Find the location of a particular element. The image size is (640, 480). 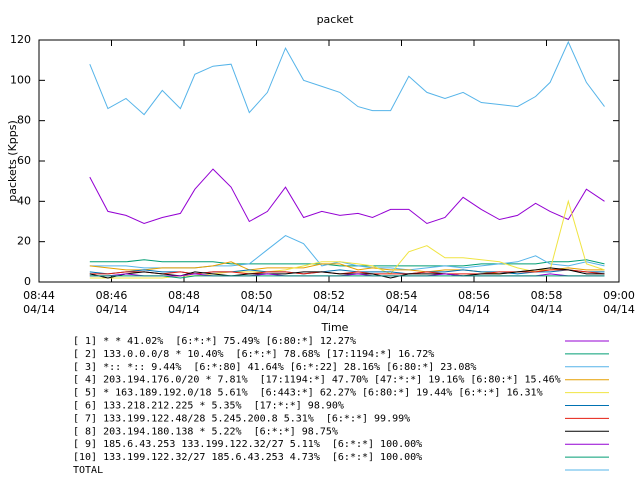

y-tick-label: 80 is located at coordinates (24, 120).